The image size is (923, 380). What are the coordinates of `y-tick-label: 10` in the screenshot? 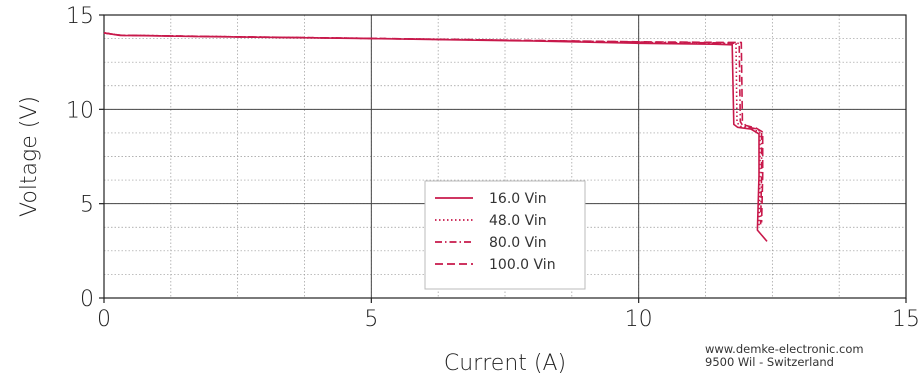 It's located at (80, 110).